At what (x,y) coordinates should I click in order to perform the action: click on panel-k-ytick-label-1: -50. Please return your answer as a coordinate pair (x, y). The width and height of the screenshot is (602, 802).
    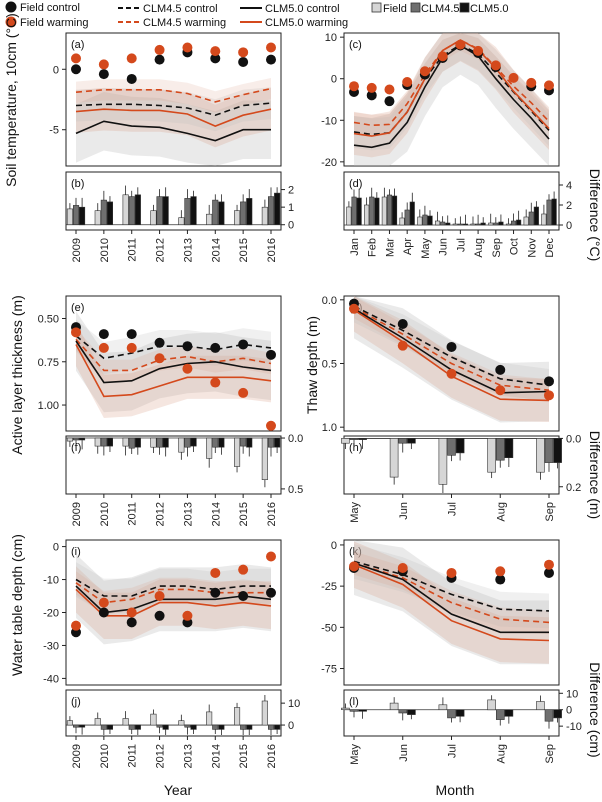
    Looking at the image, I should click on (329, 628).